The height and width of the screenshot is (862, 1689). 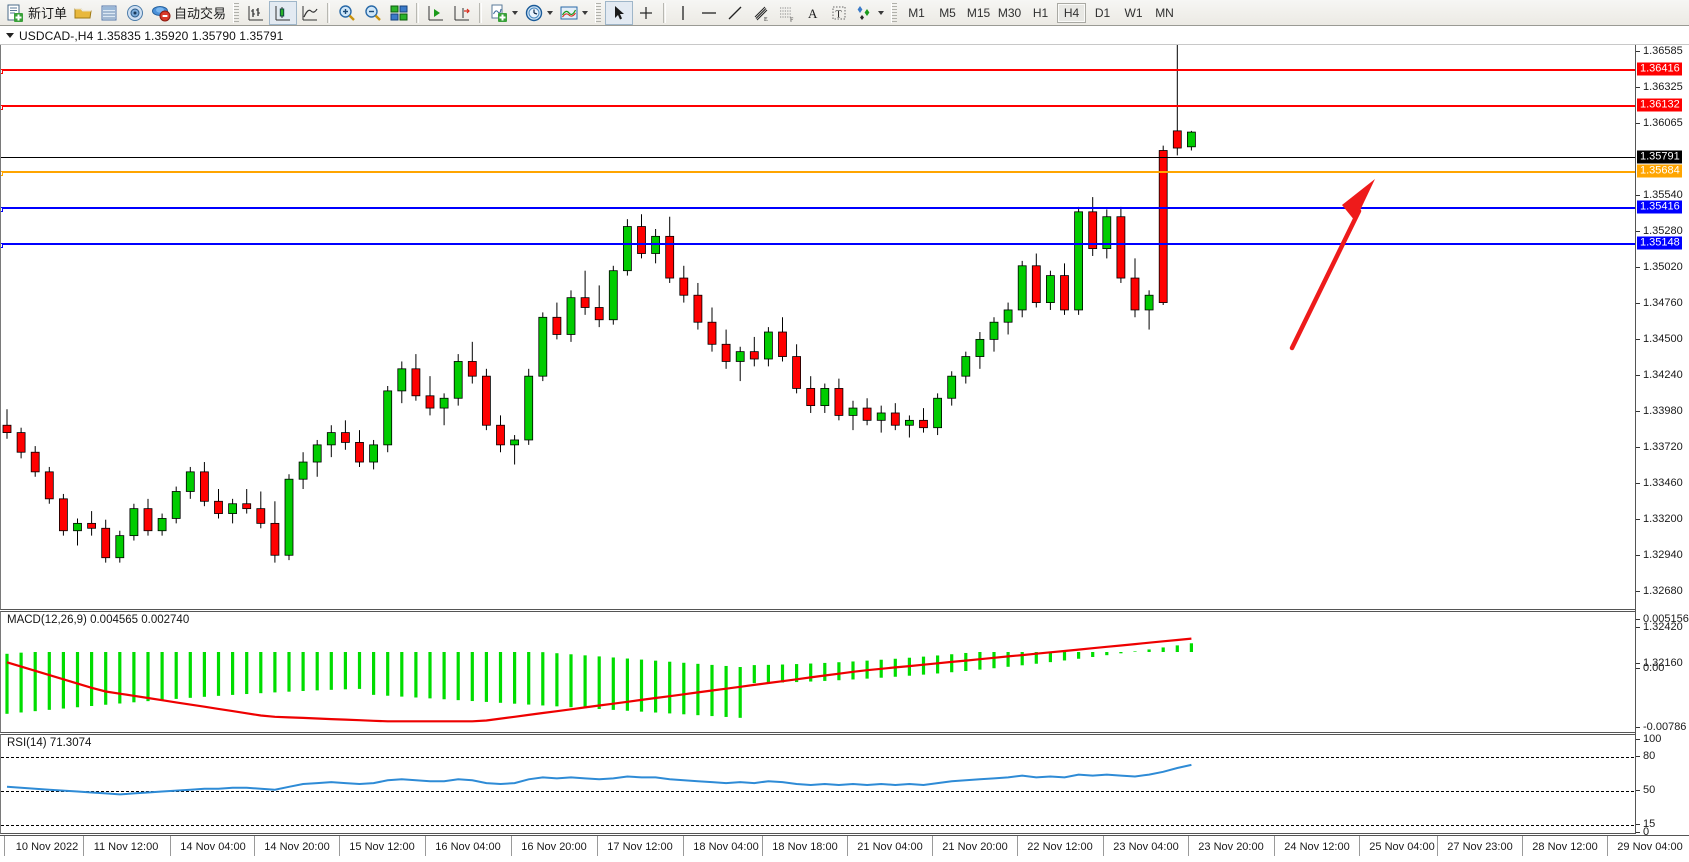 What do you see at coordinates (813, 13) in the screenshot?
I see `text-button: A` at bounding box center [813, 13].